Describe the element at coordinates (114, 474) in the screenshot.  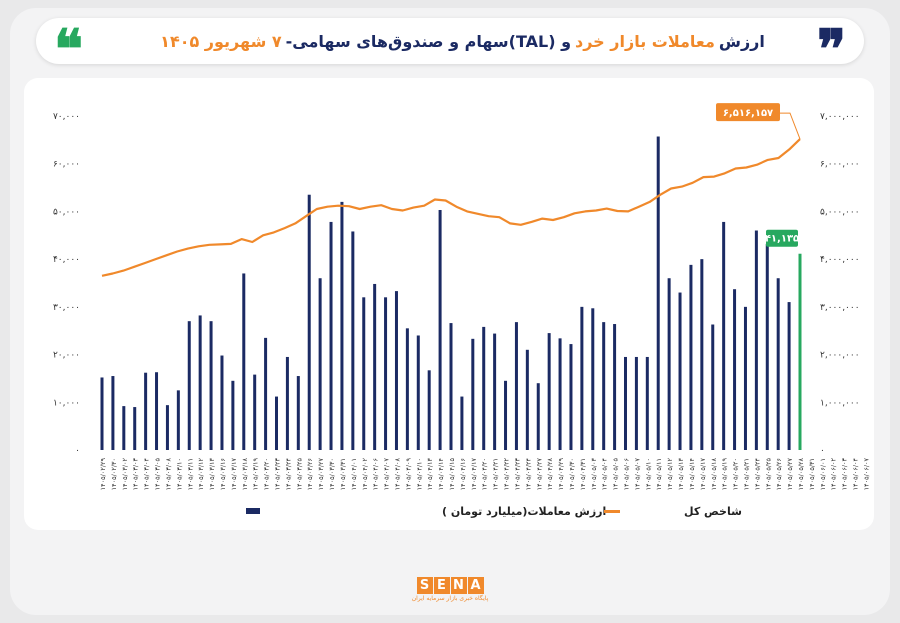
I see `x-tick-label: ۱۴۰۵/۰۲/۳۰` at that location.